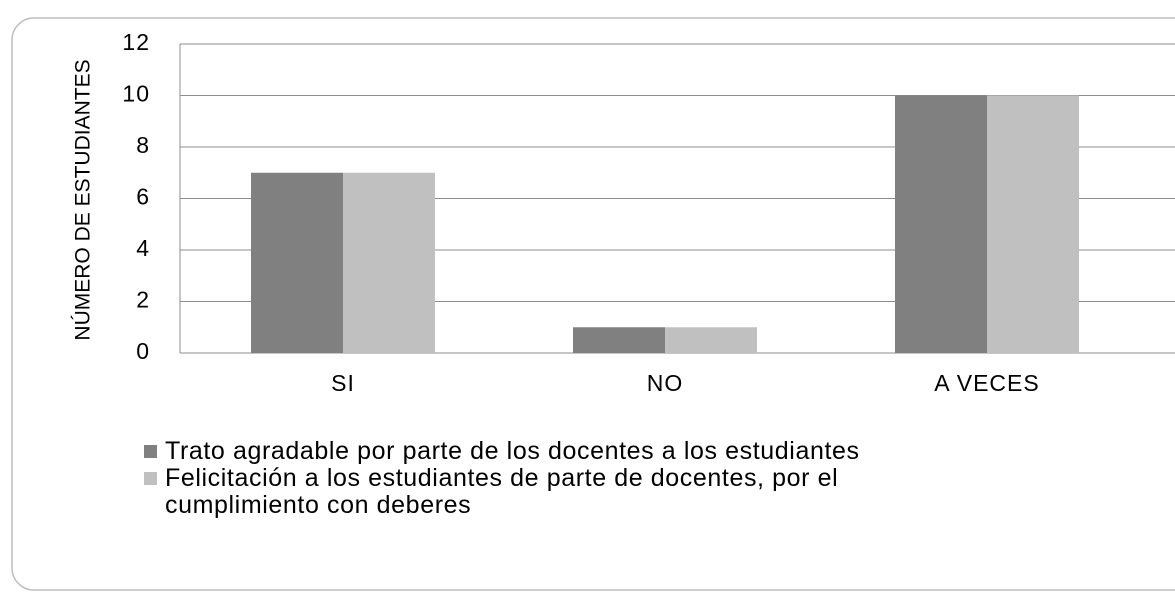 The image size is (1175, 598). What do you see at coordinates (143, 248) in the screenshot?
I see `y-tick-label: 4` at bounding box center [143, 248].